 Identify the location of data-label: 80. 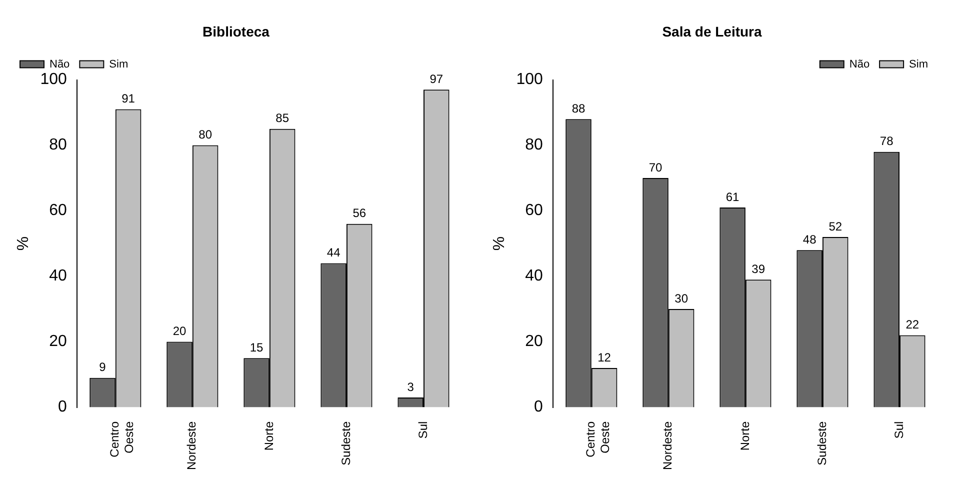
(205, 135).